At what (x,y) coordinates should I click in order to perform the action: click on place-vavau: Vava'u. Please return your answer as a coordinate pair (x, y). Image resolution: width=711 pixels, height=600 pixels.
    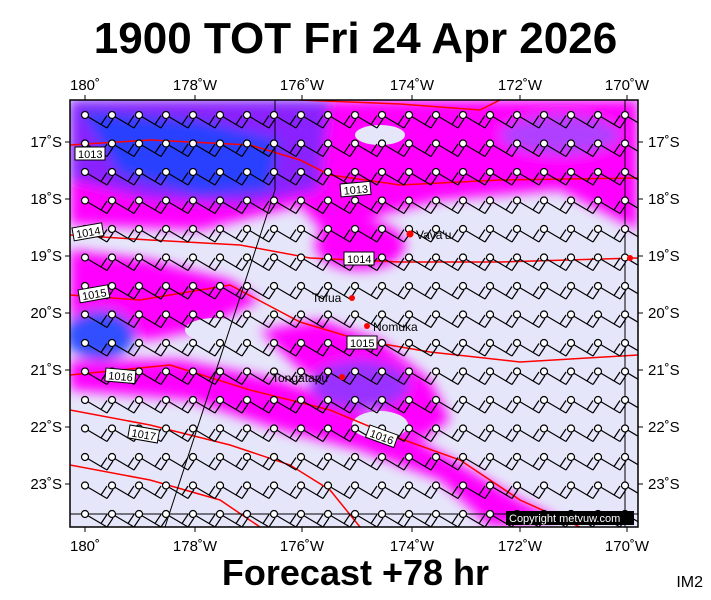
    Looking at the image, I should click on (433, 235).